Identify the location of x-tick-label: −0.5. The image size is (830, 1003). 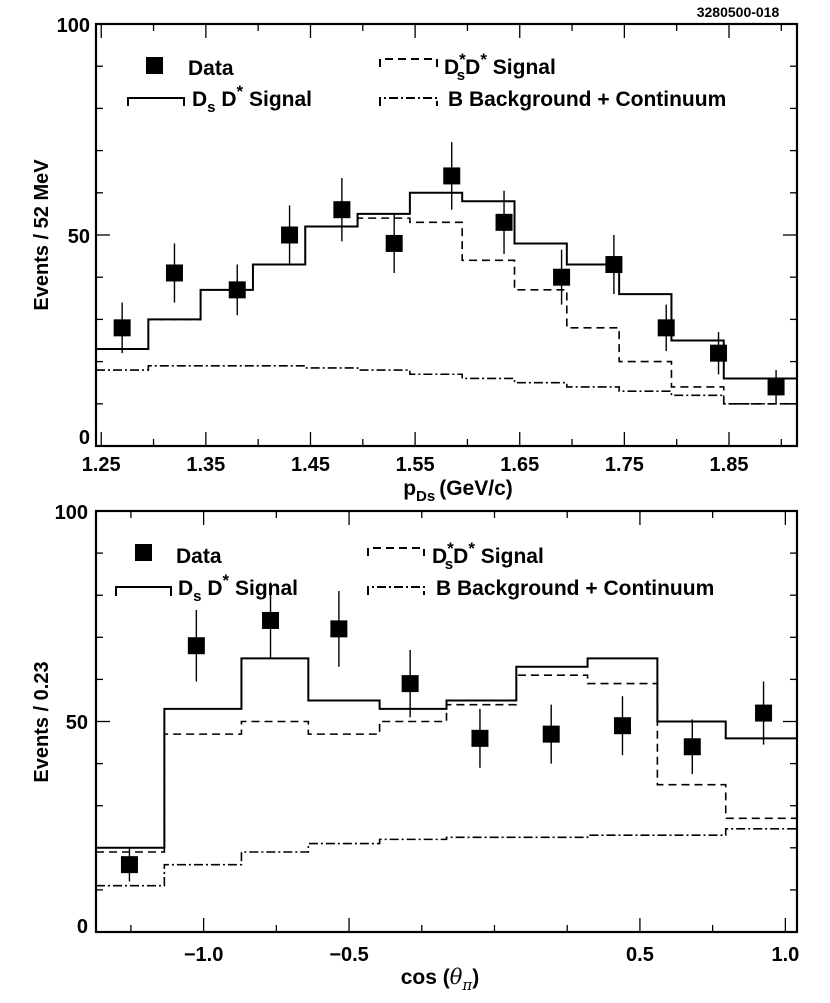
(348, 955).